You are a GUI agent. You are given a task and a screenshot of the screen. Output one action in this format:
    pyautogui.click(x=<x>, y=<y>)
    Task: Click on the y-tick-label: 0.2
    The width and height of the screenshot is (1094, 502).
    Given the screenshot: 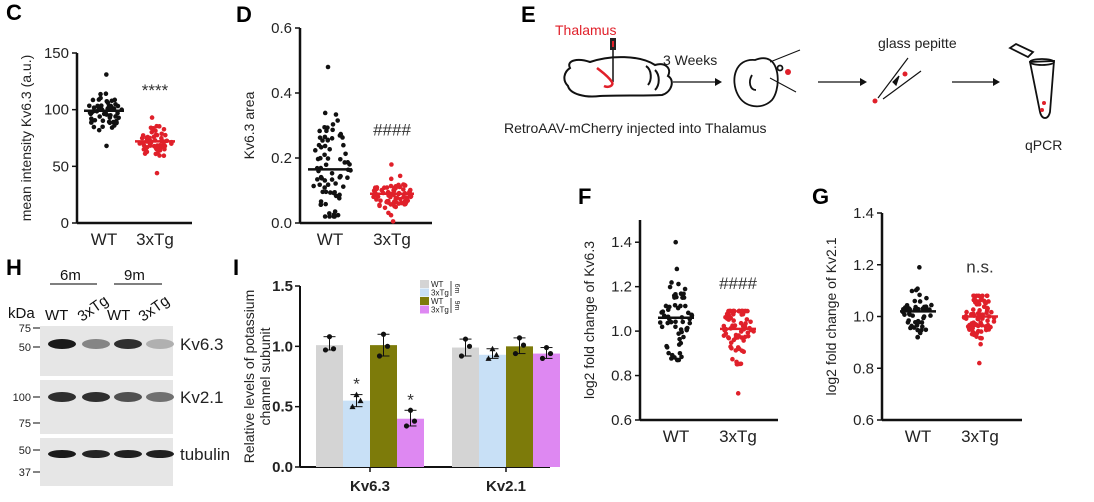 What is the action you would take?
    pyautogui.click(x=281, y=158)
    